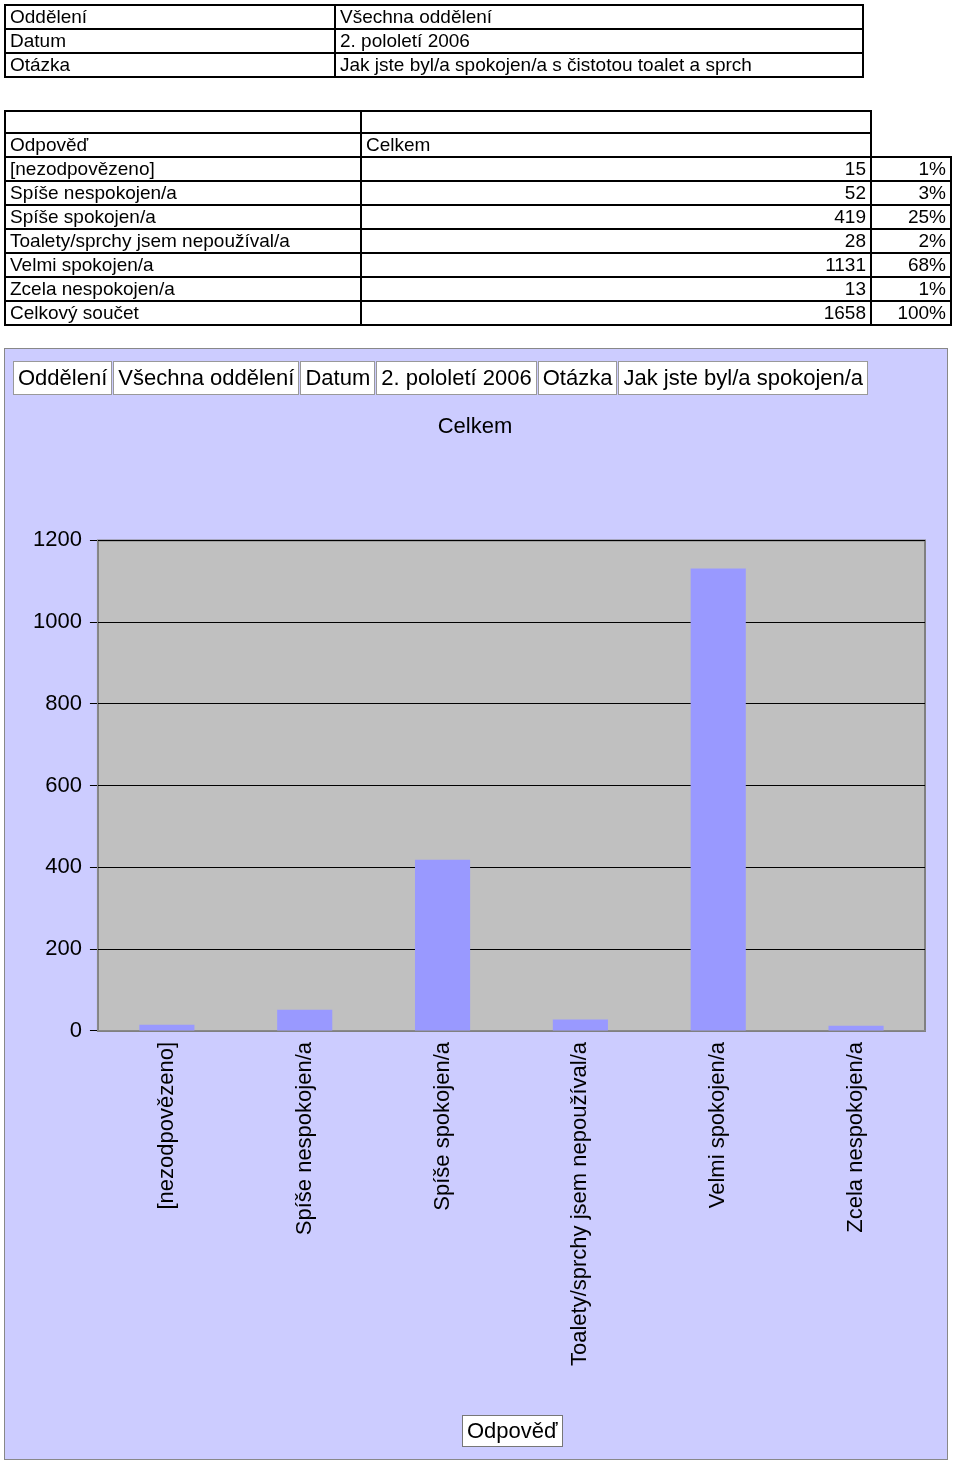 This screenshot has width=960, height=1466. Describe the element at coordinates (183, 145) in the screenshot. I see `text: Odpověď` at that location.